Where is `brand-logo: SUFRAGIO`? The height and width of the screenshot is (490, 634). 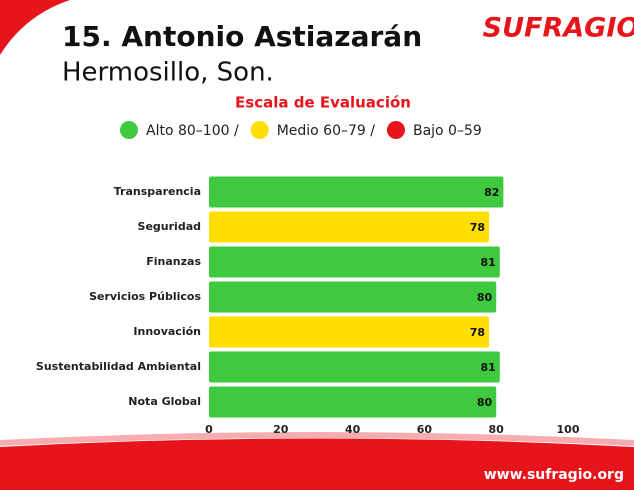
brand-logo: SUFRAGIO is located at coordinates (558, 28).